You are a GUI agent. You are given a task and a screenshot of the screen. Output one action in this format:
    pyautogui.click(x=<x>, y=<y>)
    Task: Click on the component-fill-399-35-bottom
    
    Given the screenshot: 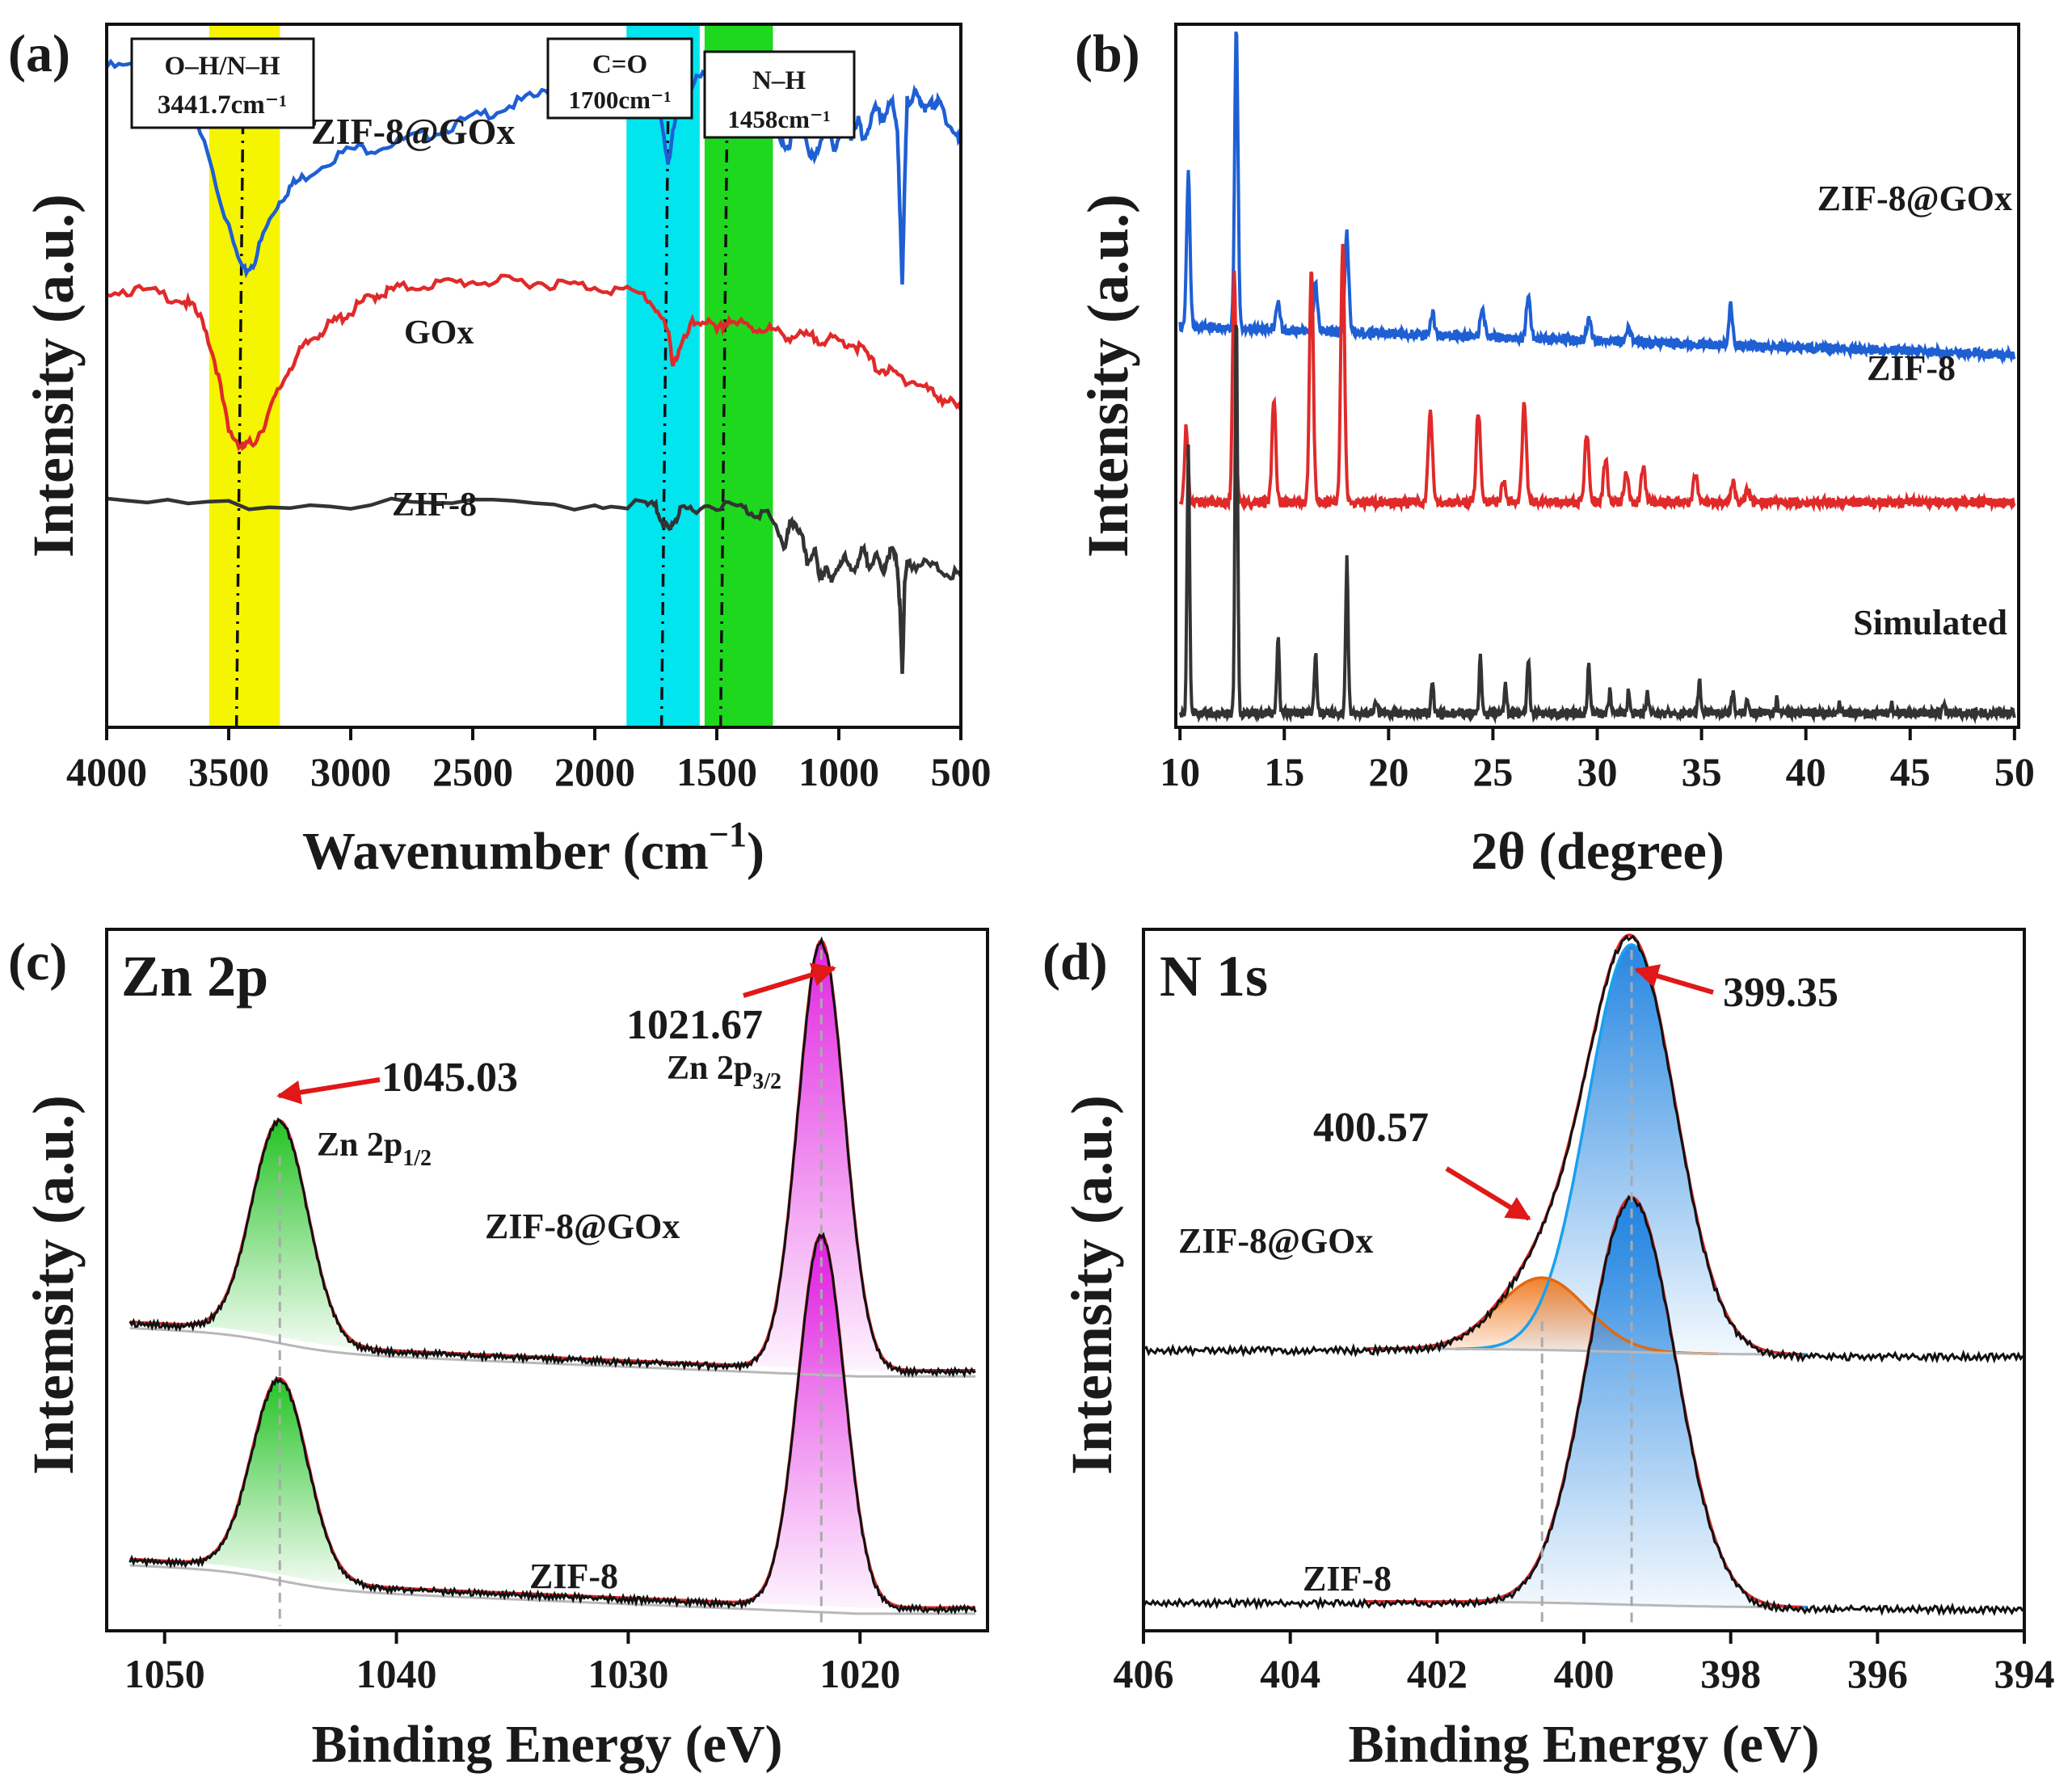 What is the action you would take?
    pyautogui.click(x=1632, y=1402)
    